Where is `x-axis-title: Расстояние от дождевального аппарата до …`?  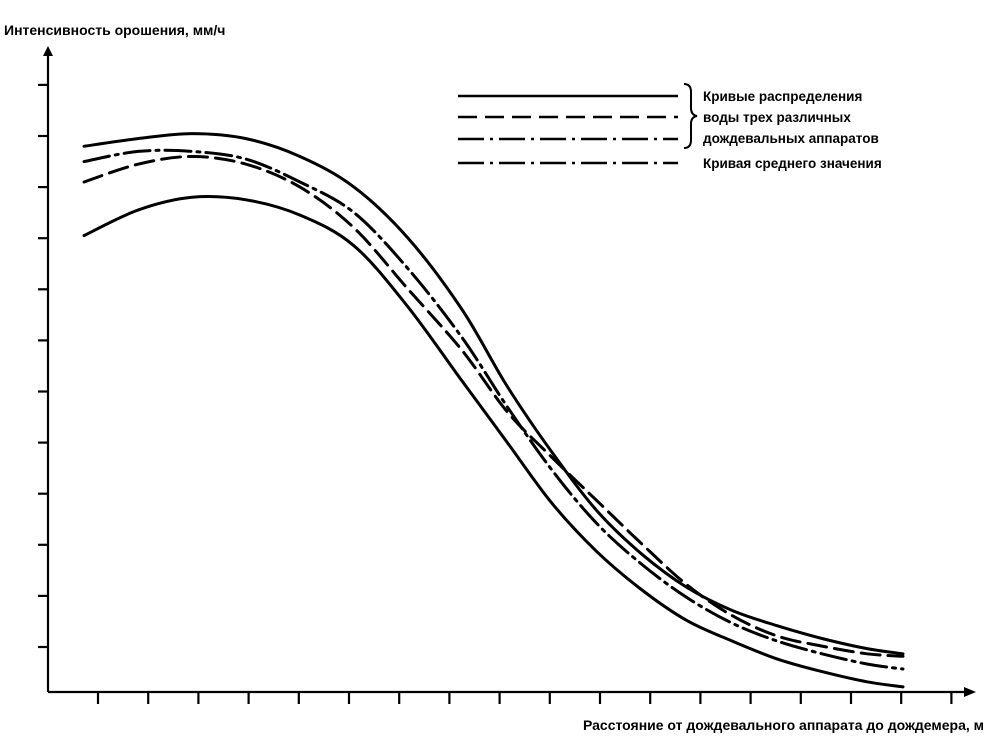 x-axis-title: Расстояние от дождевального аппарата до … is located at coordinates (783, 725).